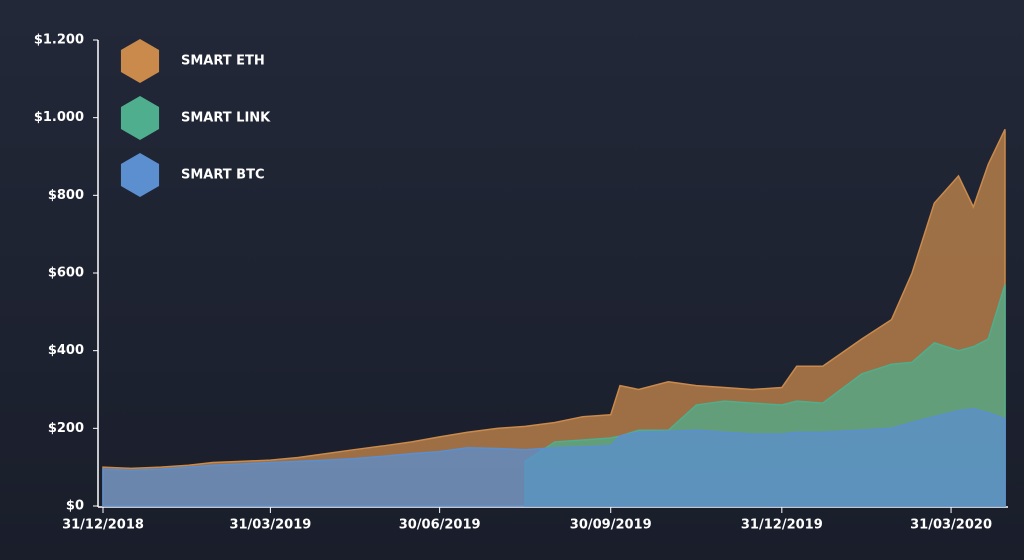  I want to click on y-tick-label: $200, so click(66, 428).